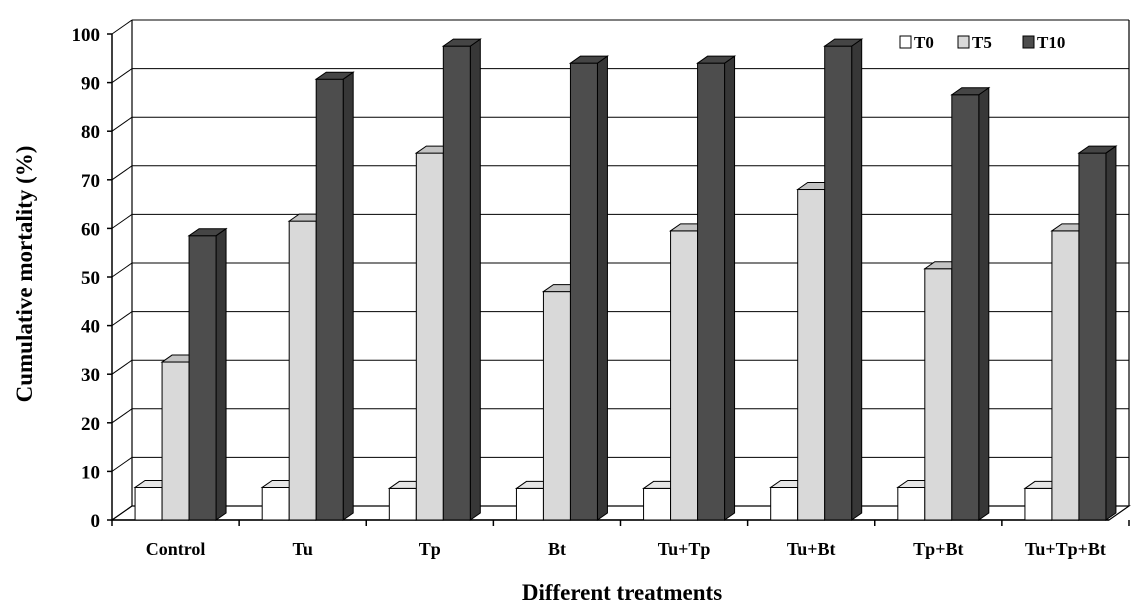  What do you see at coordinates (1065, 549) in the screenshot?
I see `x-tick-label: Tu+Tp+Bt` at bounding box center [1065, 549].